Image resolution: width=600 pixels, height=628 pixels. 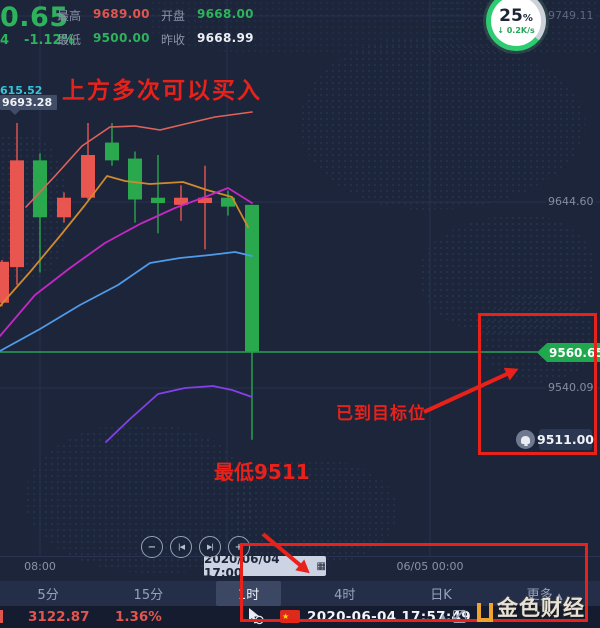 I want to click on stat-label: 最低, so click(x=69, y=40).